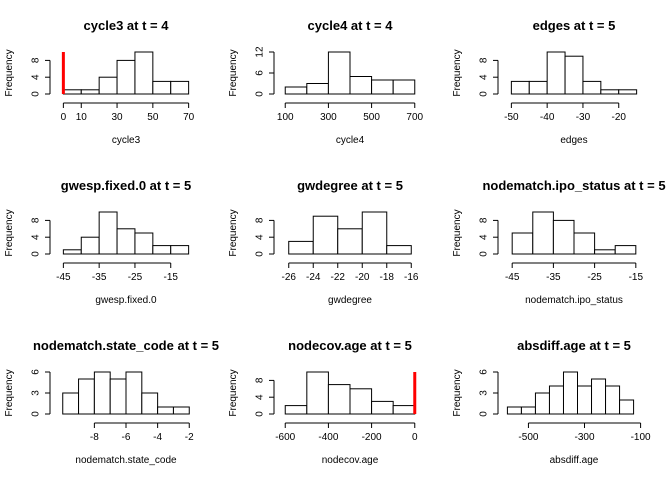 Image resolution: width=672 pixels, height=480 pixels. What do you see at coordinates (457, 72) in the screenshot?
I see `chart-2-y-label: Frequency` at bounding box center [457, 72].